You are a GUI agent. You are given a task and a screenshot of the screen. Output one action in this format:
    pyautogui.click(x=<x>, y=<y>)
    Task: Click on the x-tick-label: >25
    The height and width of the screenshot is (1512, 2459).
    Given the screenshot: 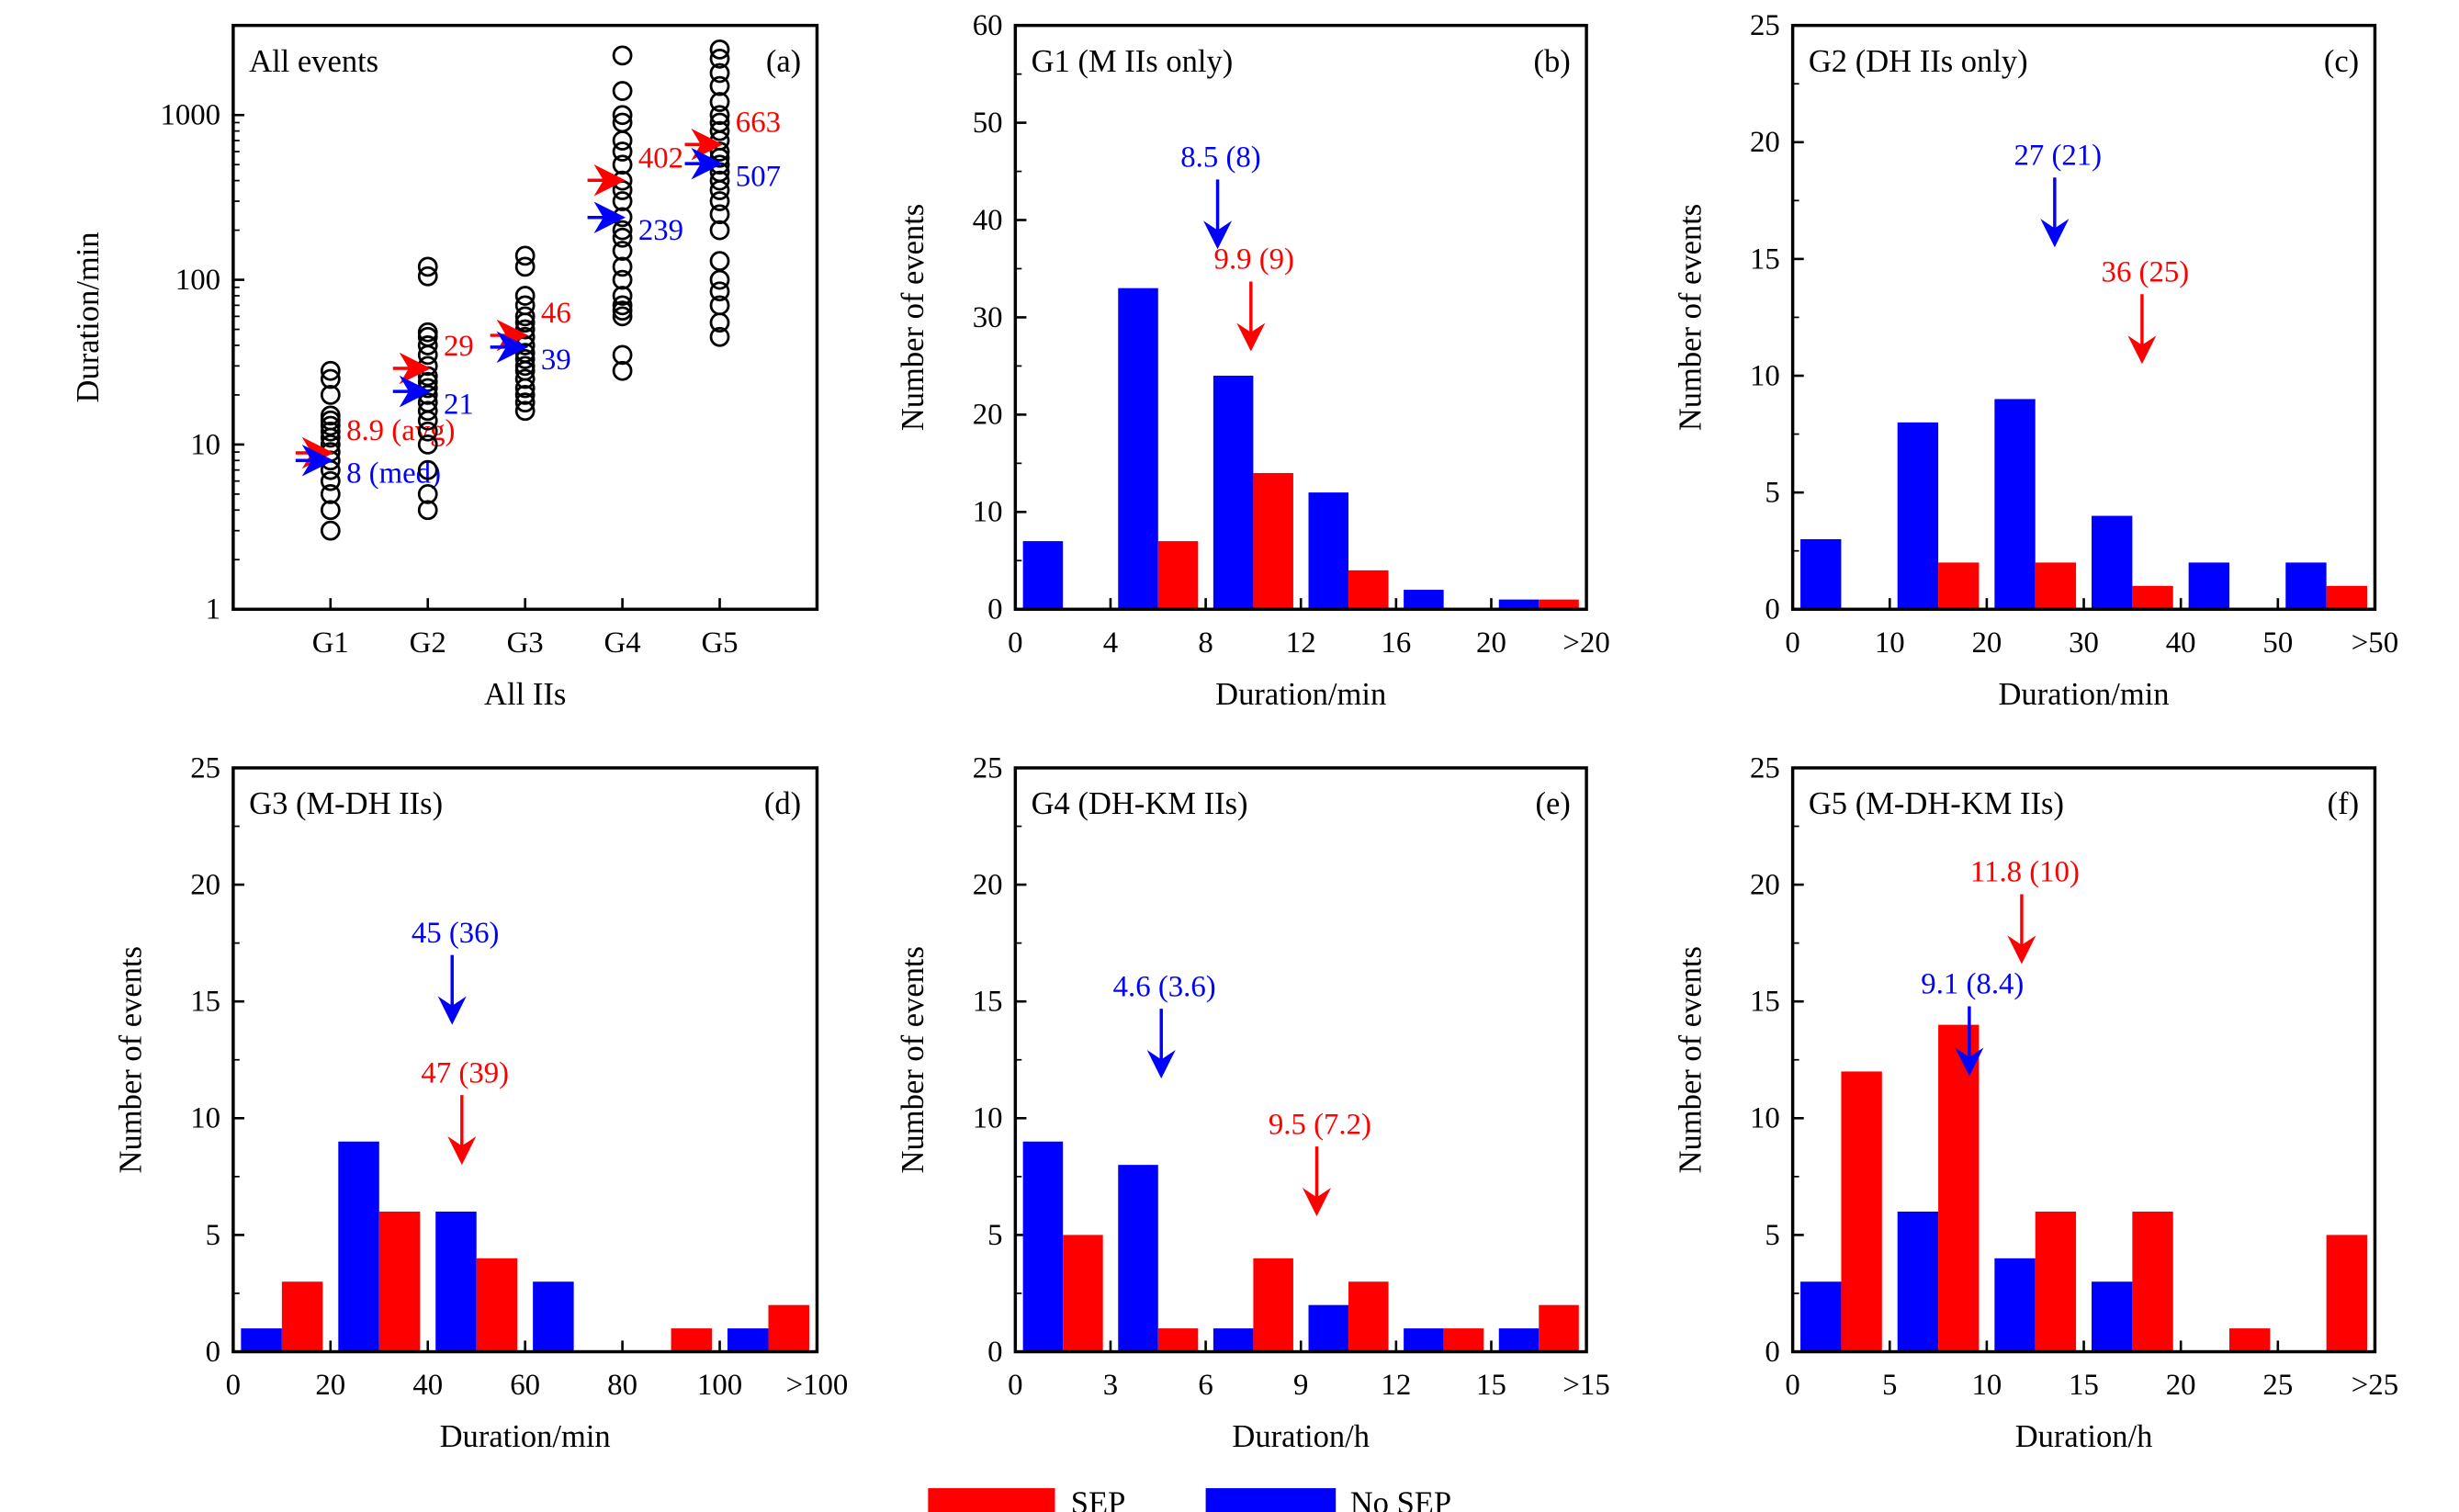 What is the action you would take?
    pyautogui.click(x=2375, y=1385)
    